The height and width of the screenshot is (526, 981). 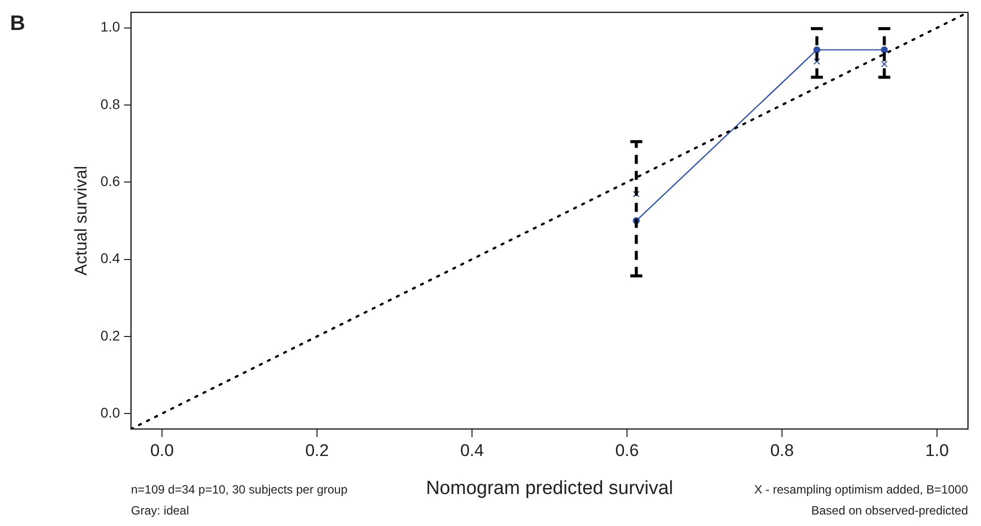 I want to click on y-tick-label: 0.0, so click(x=110, y=412).